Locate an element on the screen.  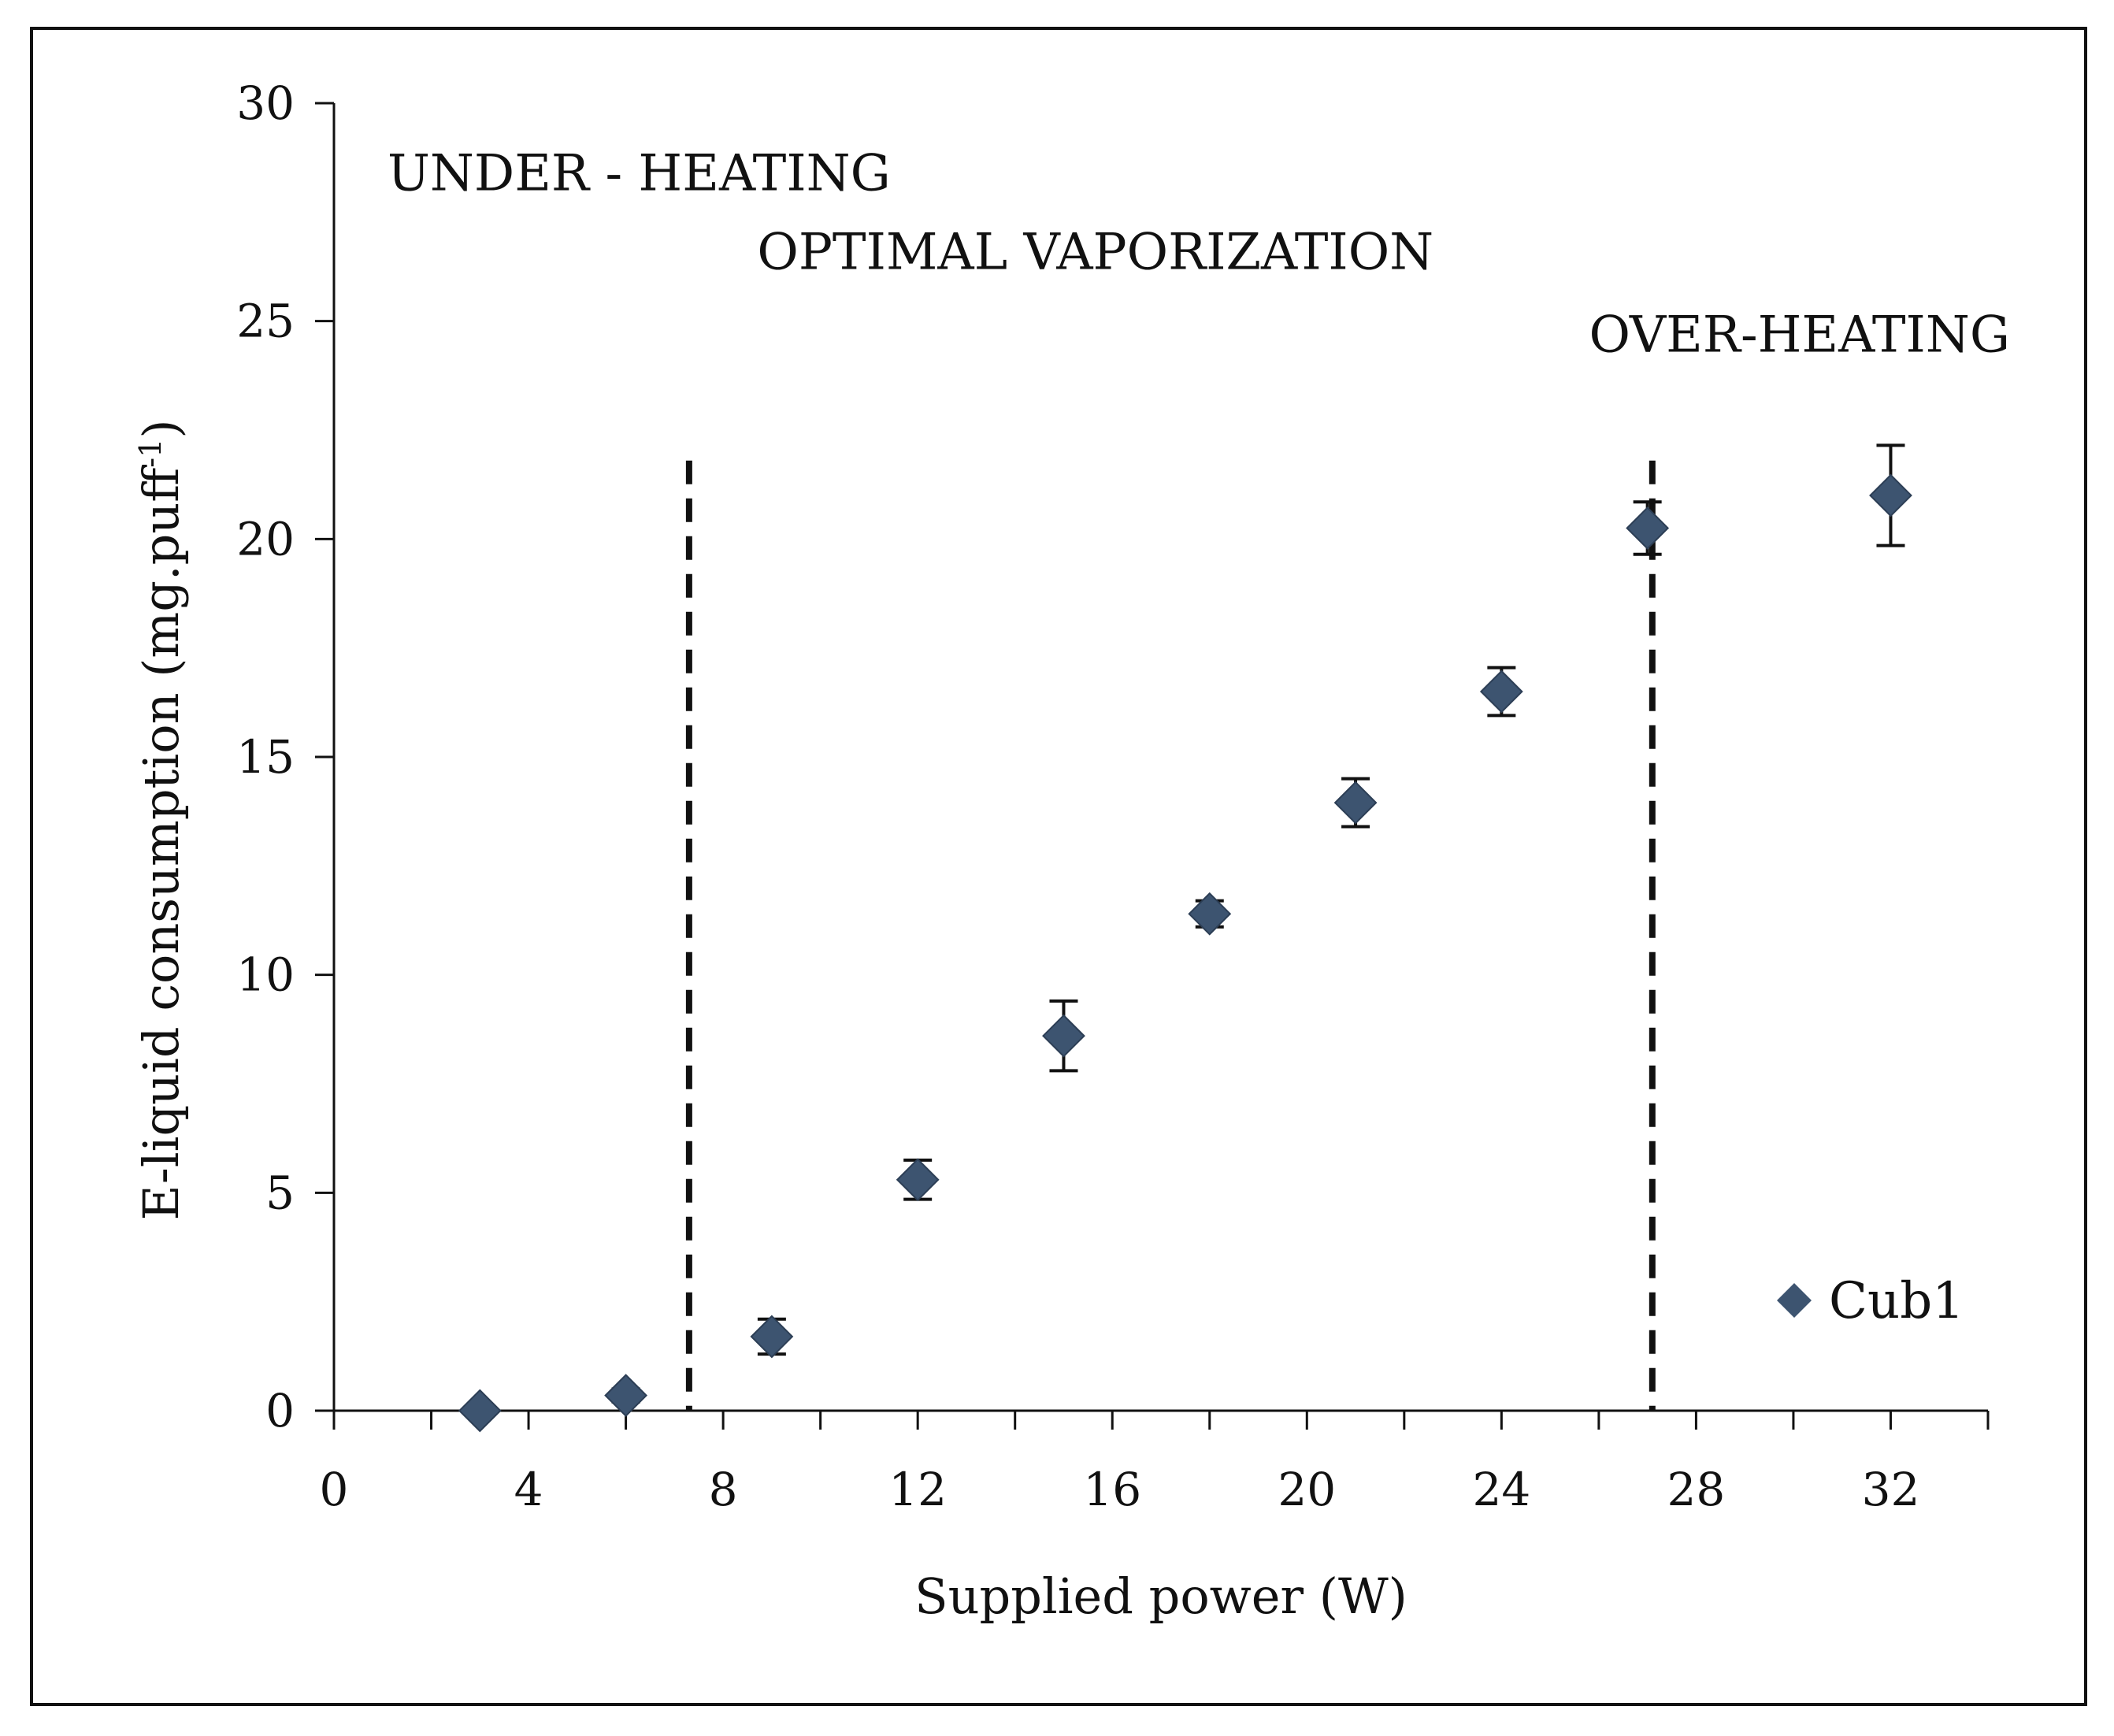
y-axis-title: E-liquid consumption (mg.puff-1) is located at coordinates (161, 820).